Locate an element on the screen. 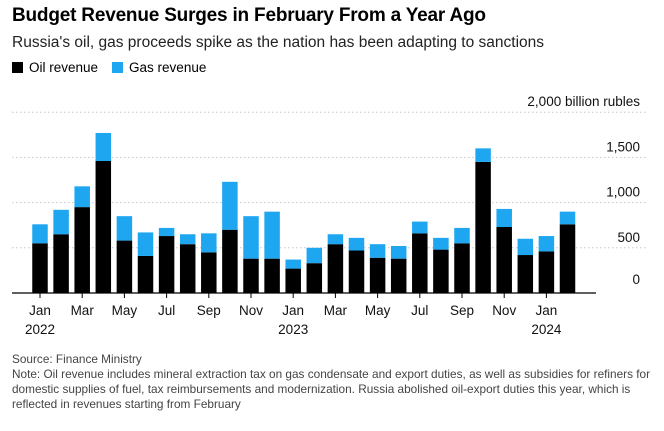  x-year-label: 2023 is located at coordinates (293, 329).